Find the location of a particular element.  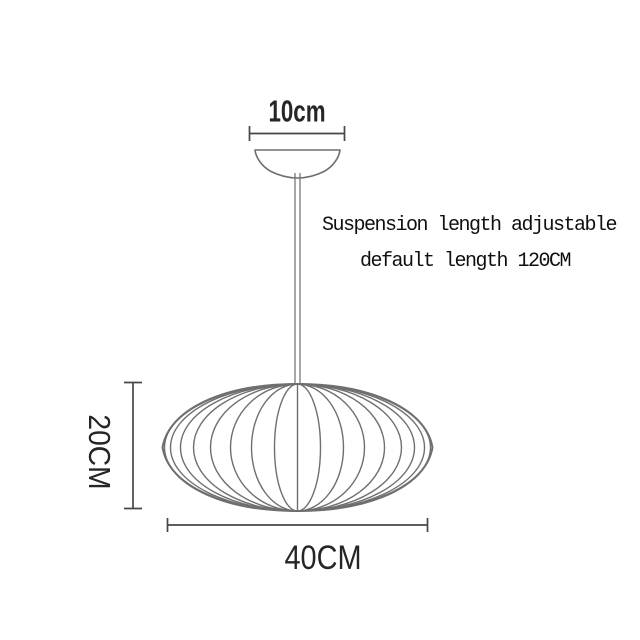

shade-width-label: 40CM is located at coordinates (322, 557).